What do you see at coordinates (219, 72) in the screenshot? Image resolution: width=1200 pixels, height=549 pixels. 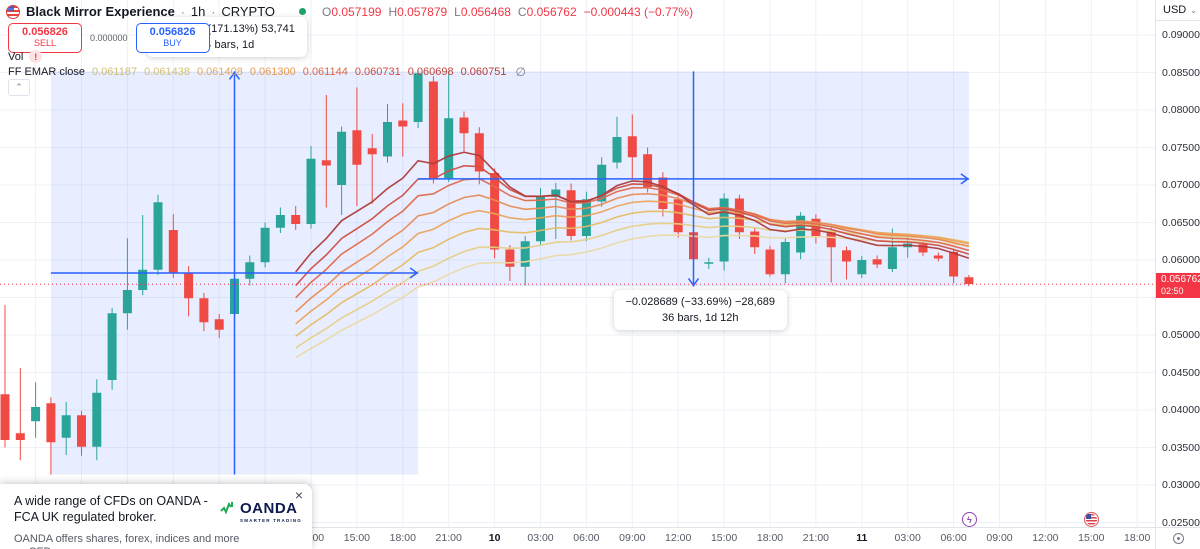 I see `ema-value: 0.061408` at bounding box center [219, 72].